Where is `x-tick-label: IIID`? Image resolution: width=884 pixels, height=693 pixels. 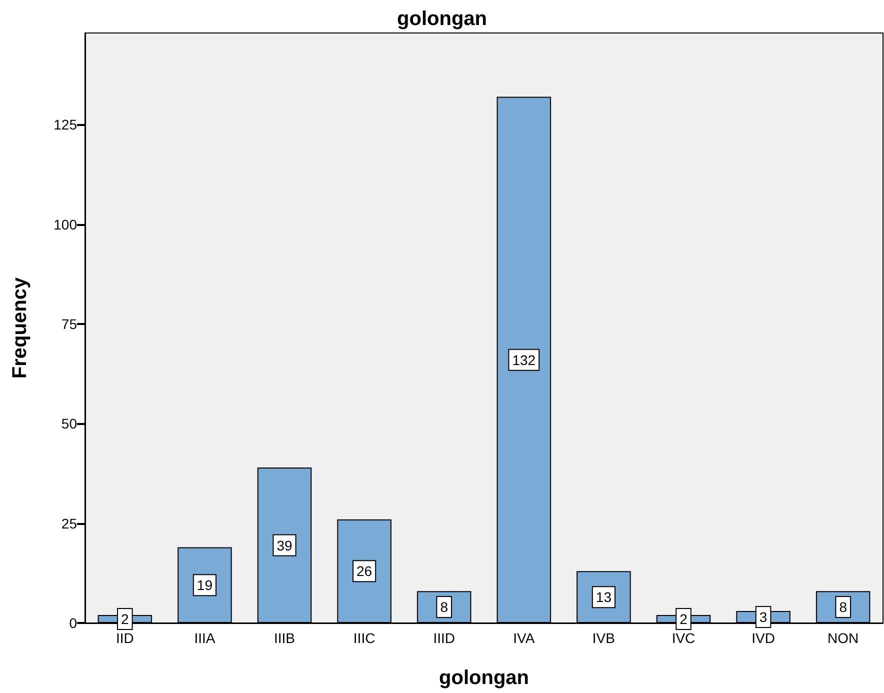
x-tick-label: IIID is located at coordinates (444, 638).